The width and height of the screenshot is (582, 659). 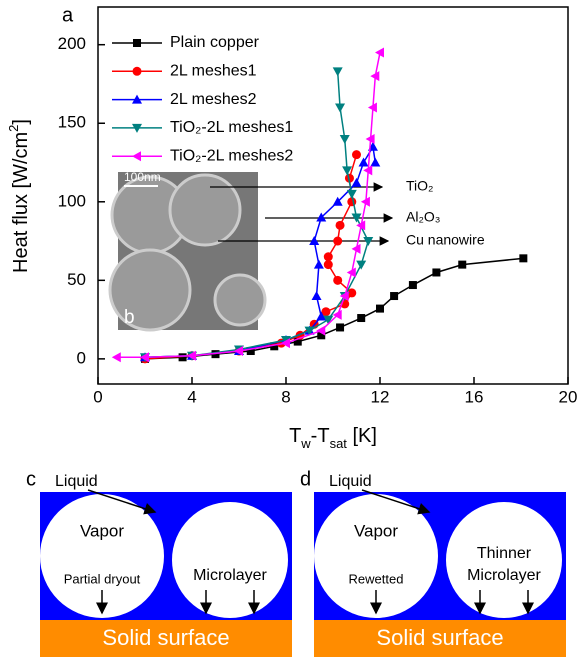 What do you see at coordinates (68, 15) in the screenshot?
I see `panel-label: a` at bounding box center [68, 15].